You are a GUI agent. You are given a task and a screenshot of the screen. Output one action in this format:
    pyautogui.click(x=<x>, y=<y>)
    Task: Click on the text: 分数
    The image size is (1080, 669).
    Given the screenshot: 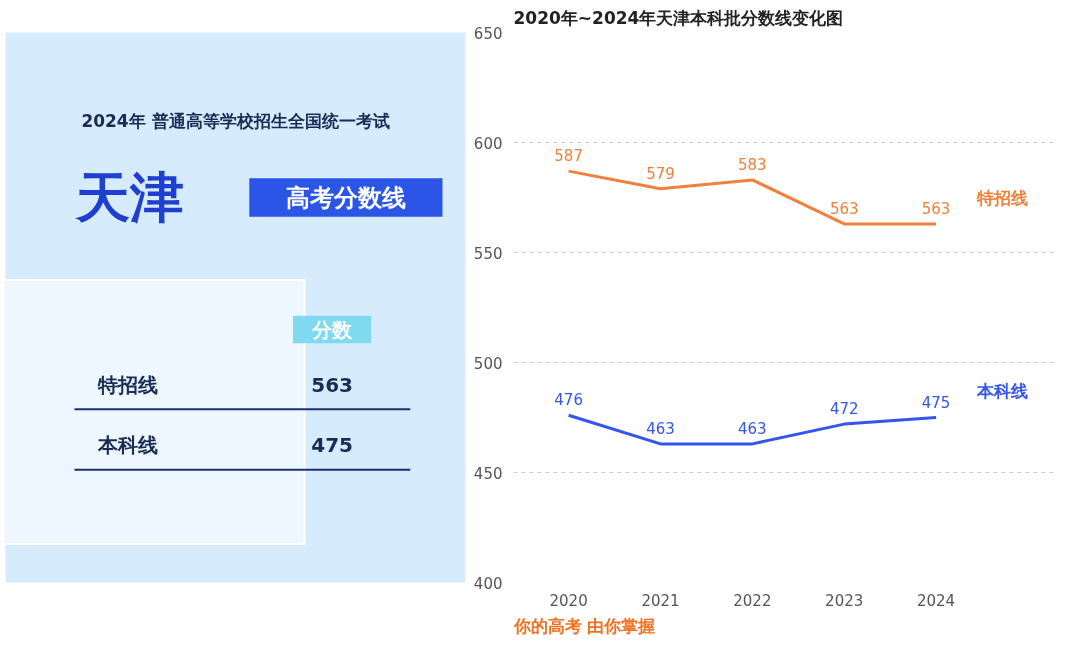 What is the action you would take?
    pyautogui.click(x=332, y=329)
    